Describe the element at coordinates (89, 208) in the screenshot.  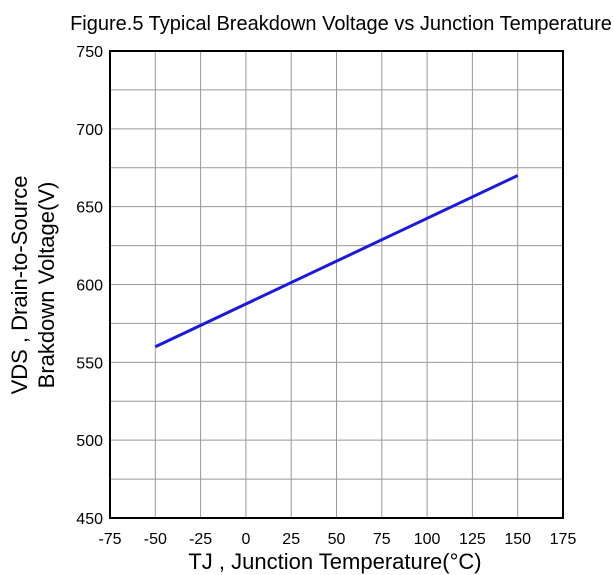
I see `y-tick-label: 650` at that location.